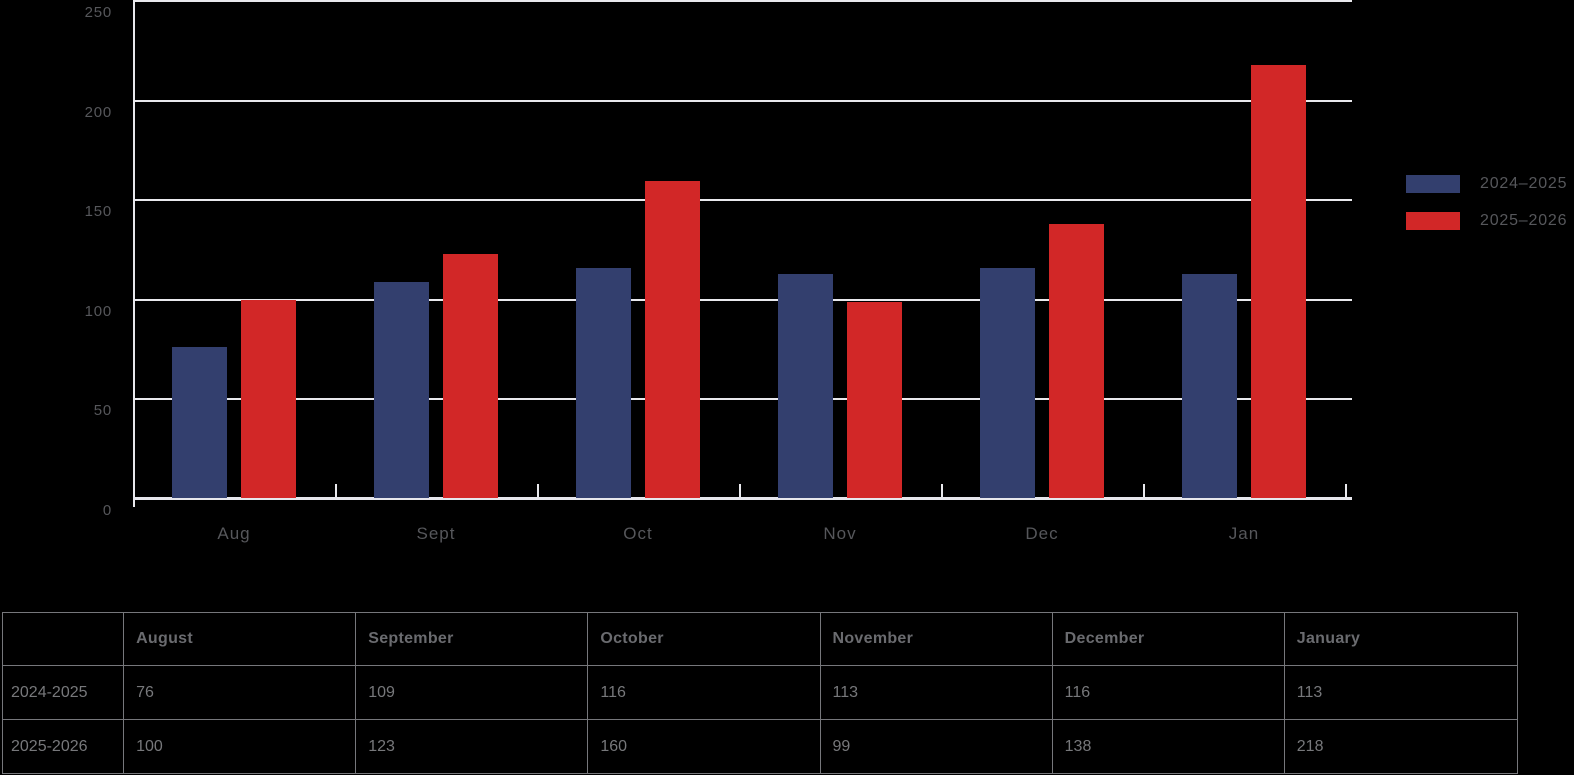 This screenshot has height=775, width=1574. What do you see at coordinates (240, 746) in the screenshot?
I see `table-cell-2025-2026-august: 100` at bounding box center [240, 746].